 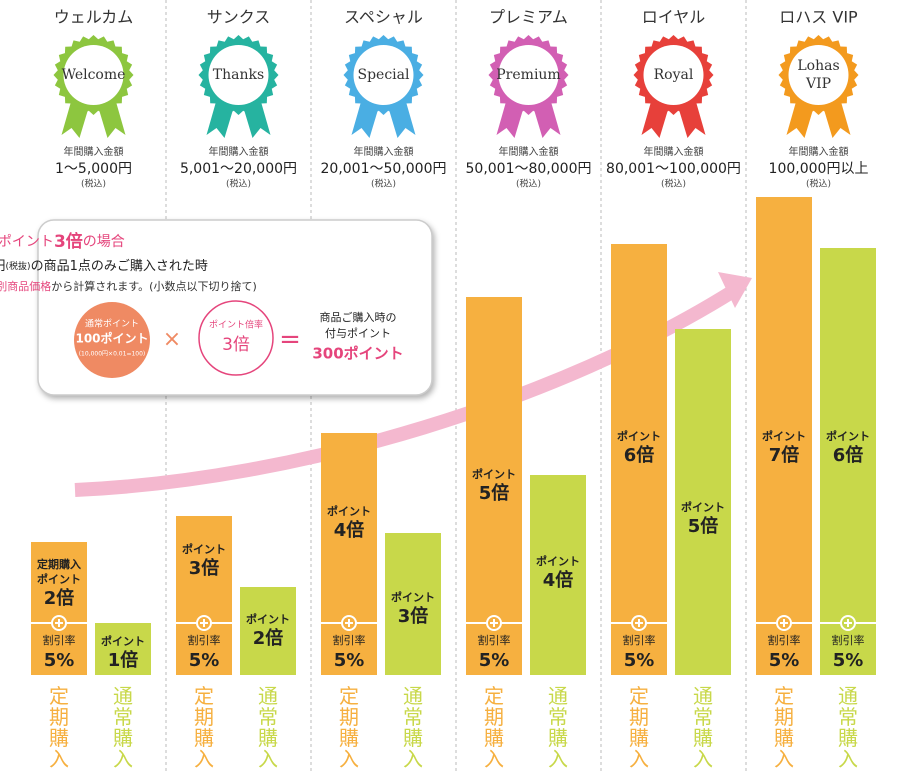 What do you see at coordinates (112, 324) in the screenshot?
I see `base-label: 通常ポイント` at bounding box center [112, 324].